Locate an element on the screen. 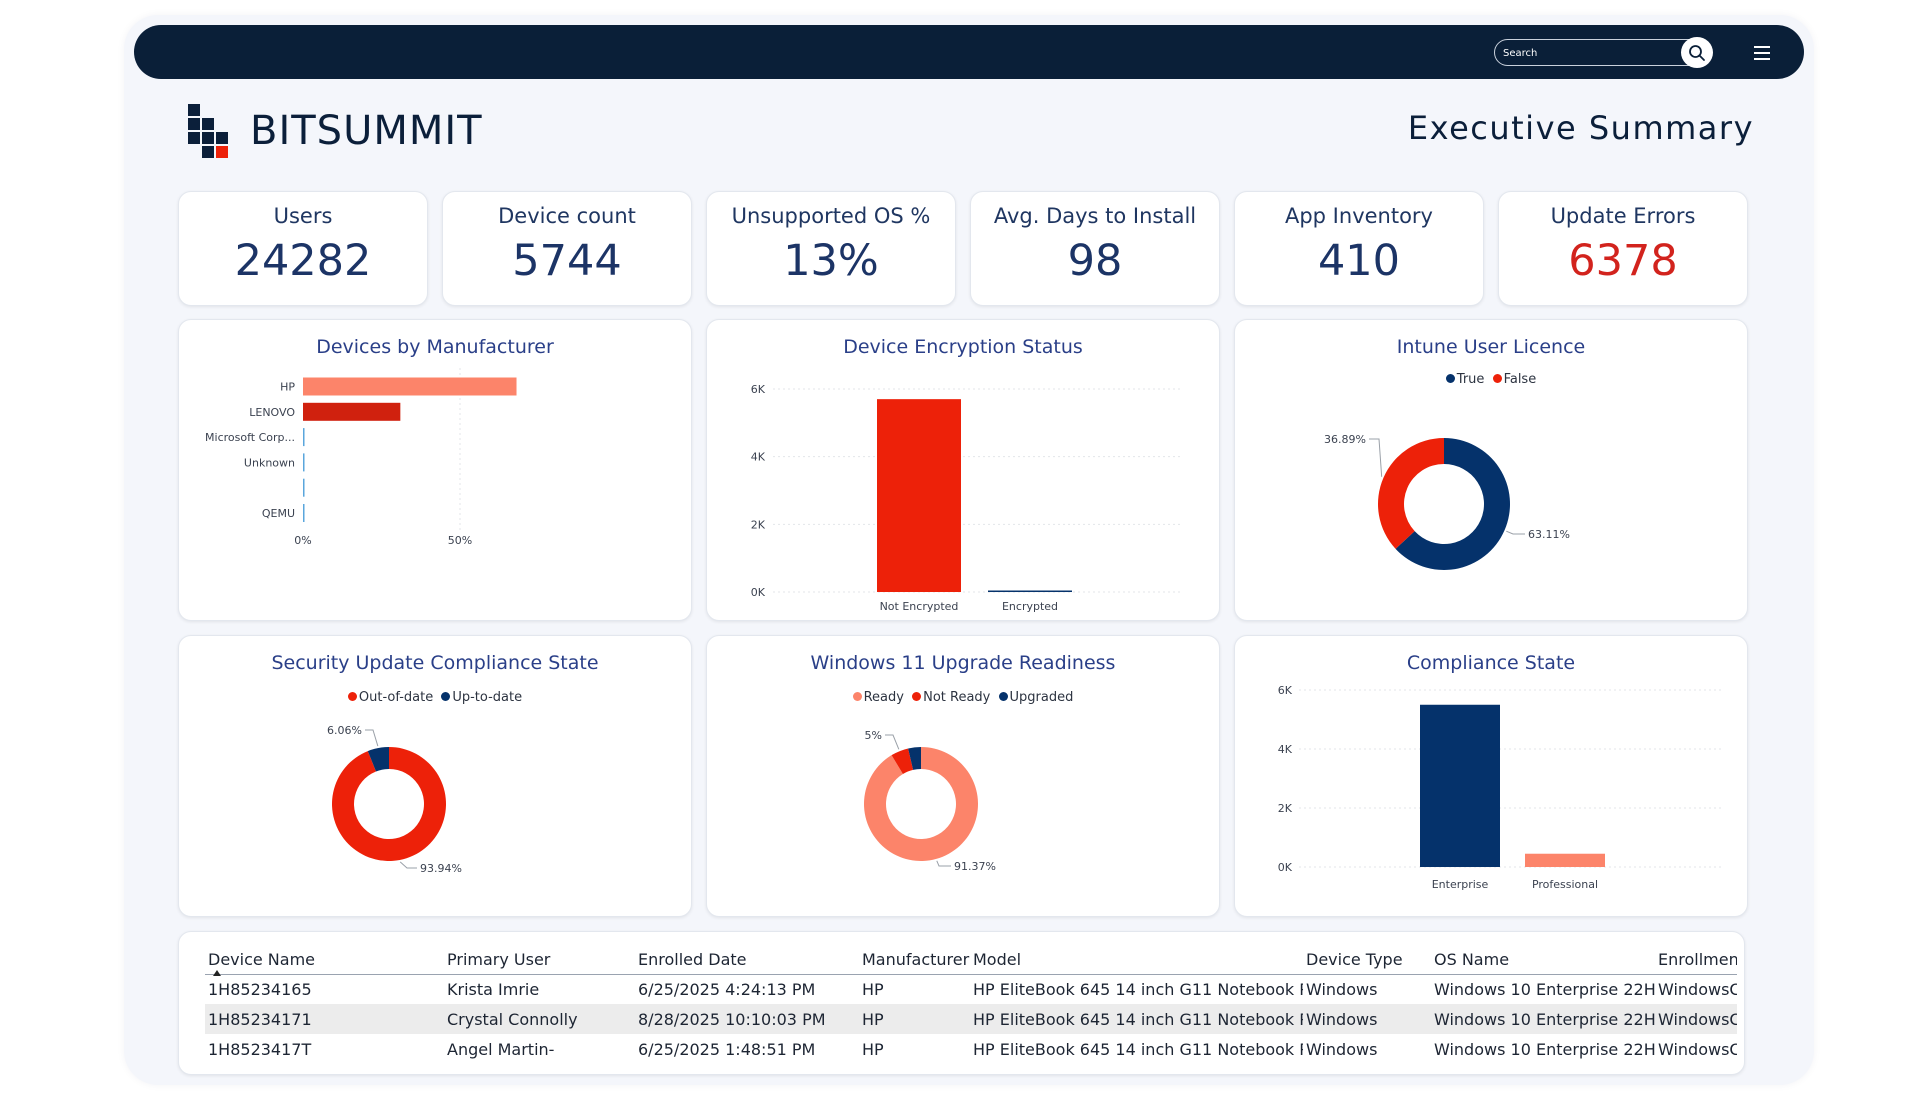  kpi-card-unsupported-os: Unsupported OS % 13% is located at coordinates (831, 248).